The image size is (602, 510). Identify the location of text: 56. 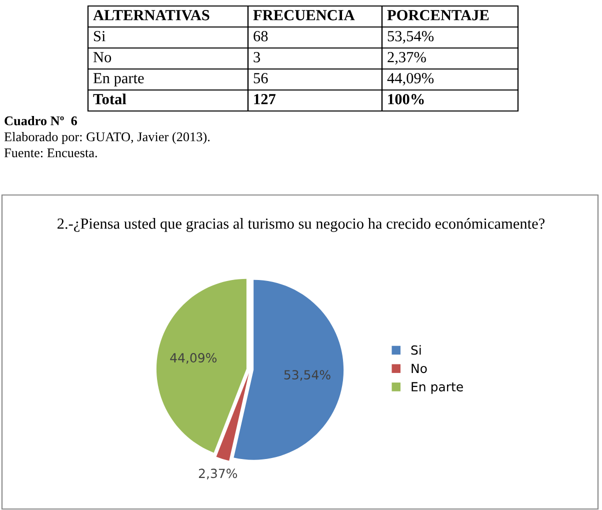
(261, 78).